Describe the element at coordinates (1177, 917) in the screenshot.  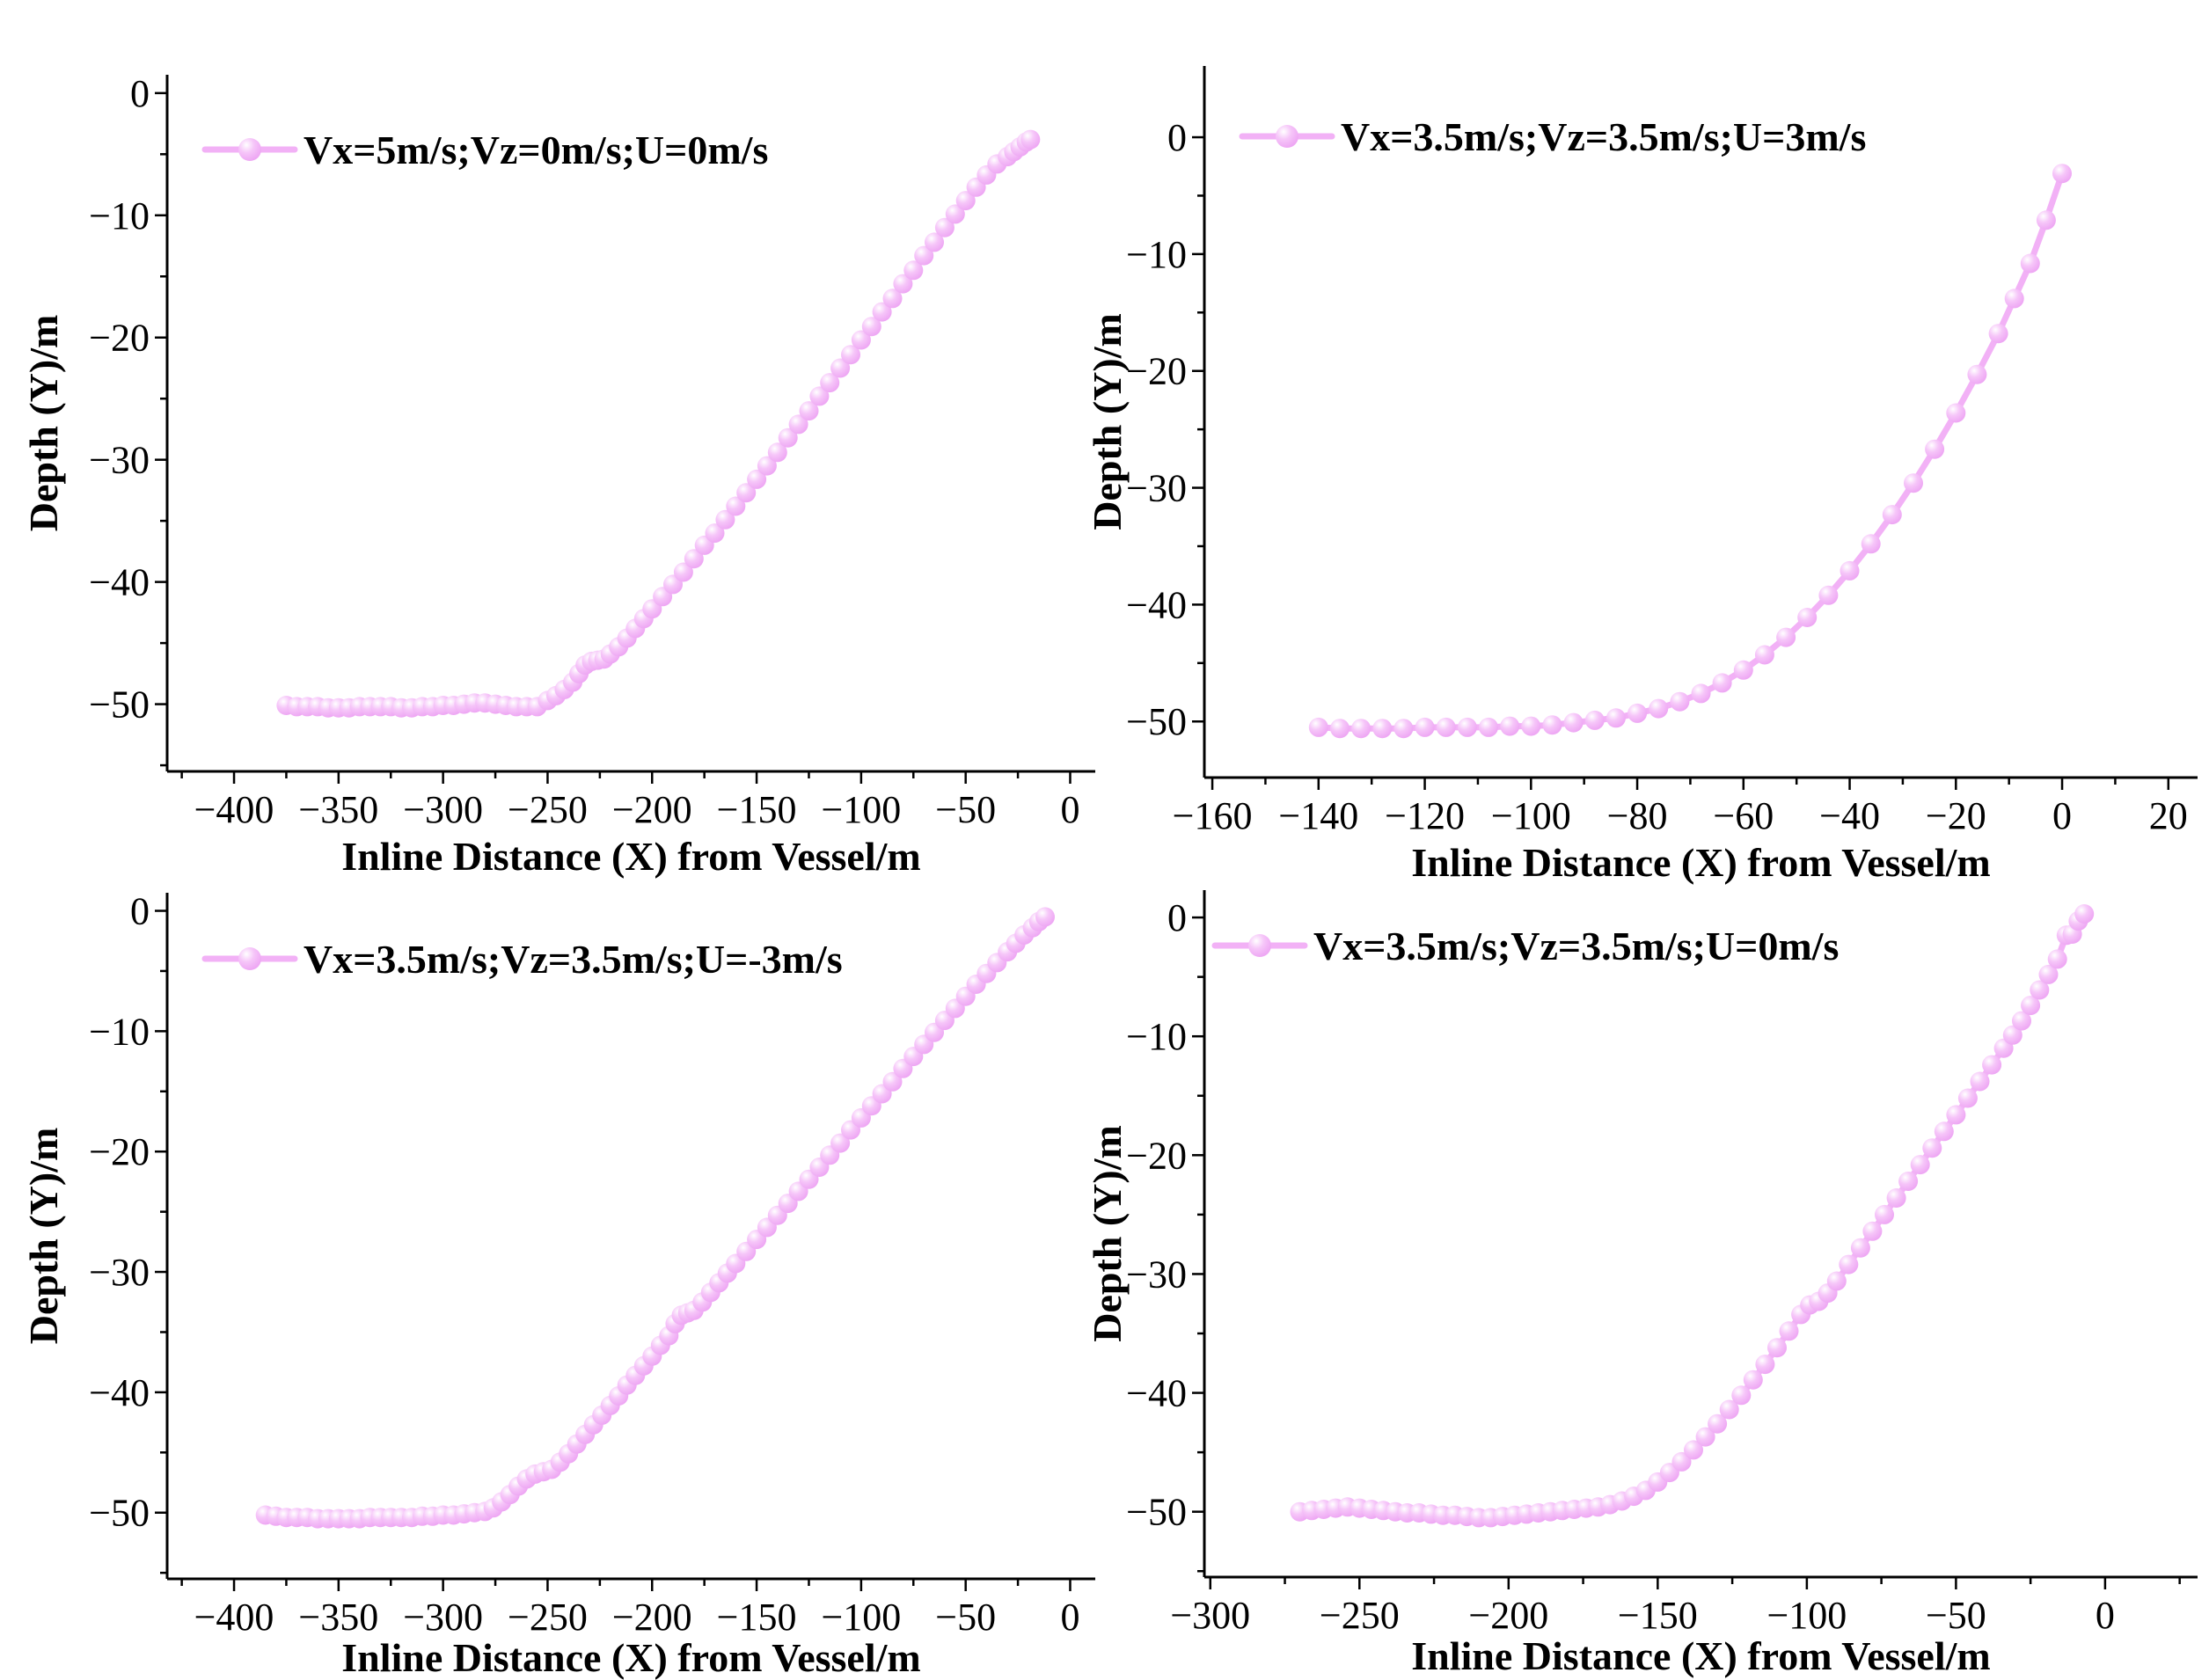
I see `y-tick-label: 0` at that location.